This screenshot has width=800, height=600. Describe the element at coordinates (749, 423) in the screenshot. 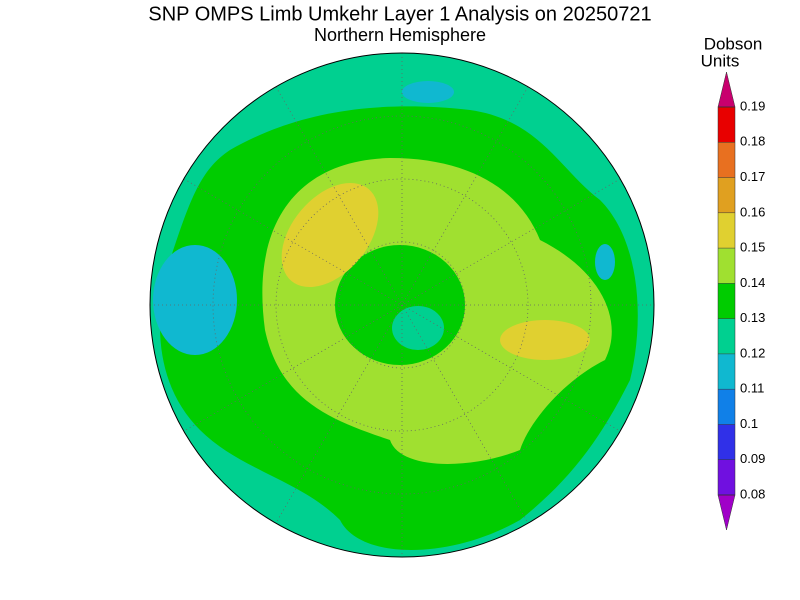

I see `colorbar-tick-label: 0.1` at that location.